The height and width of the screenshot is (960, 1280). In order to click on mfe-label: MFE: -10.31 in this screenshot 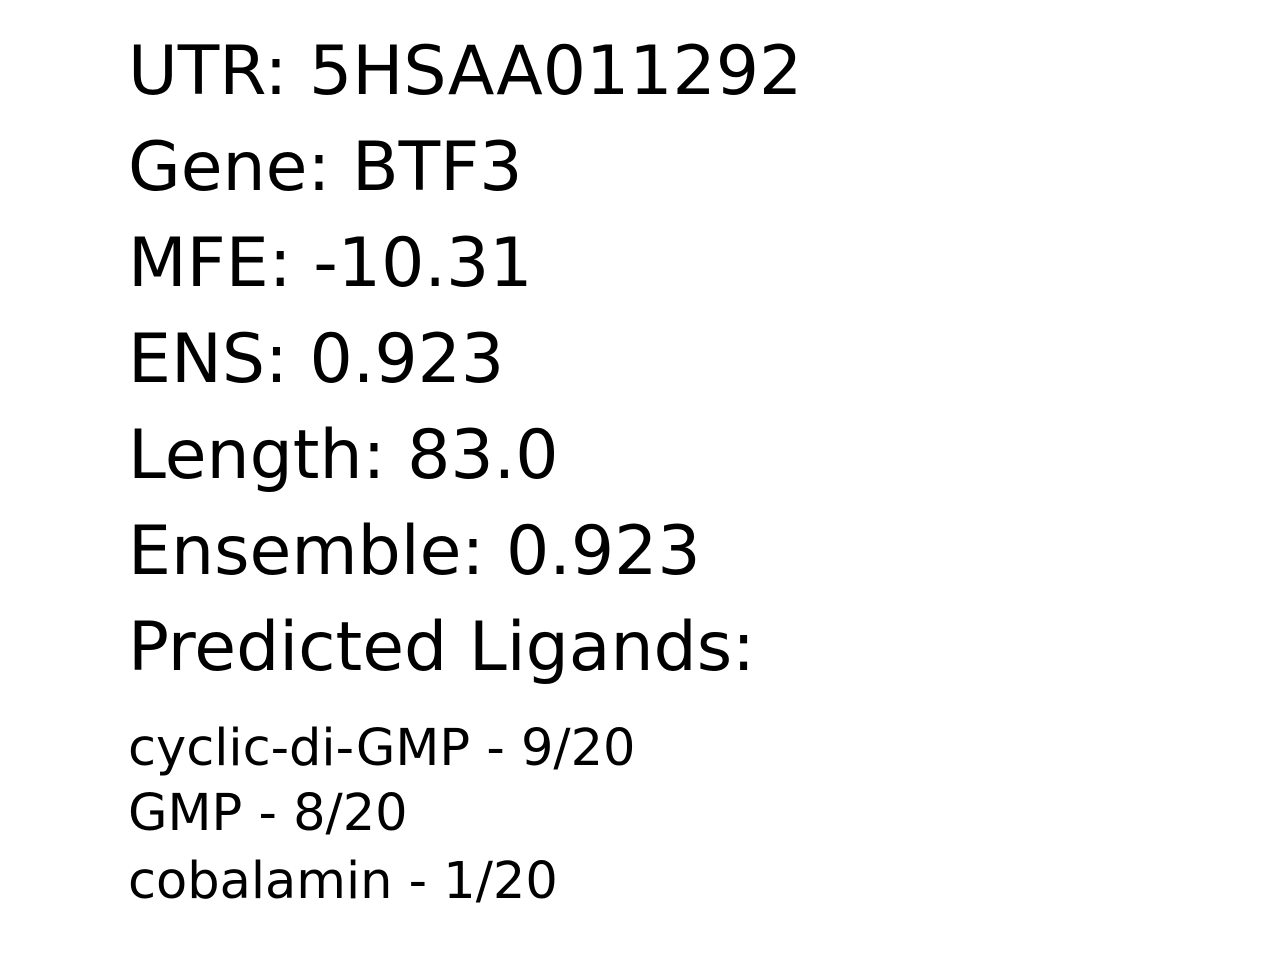, I will do `click(330, 263)`.